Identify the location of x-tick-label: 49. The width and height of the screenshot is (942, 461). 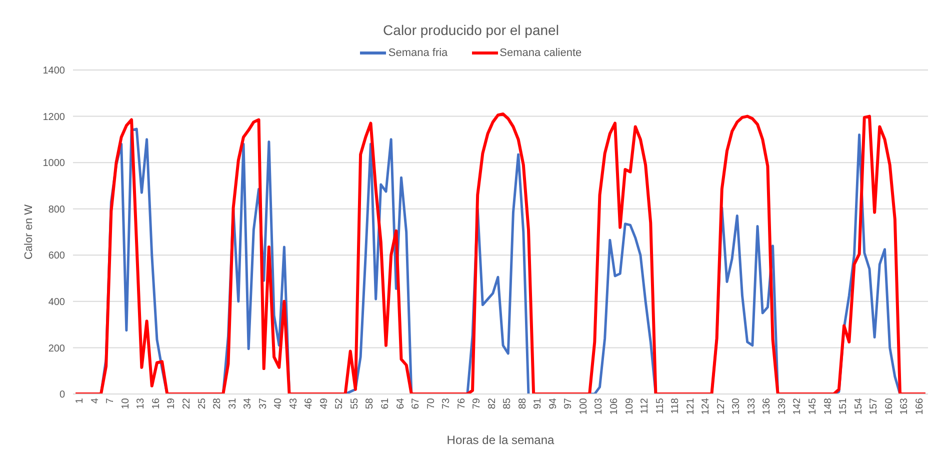
(324, 404).